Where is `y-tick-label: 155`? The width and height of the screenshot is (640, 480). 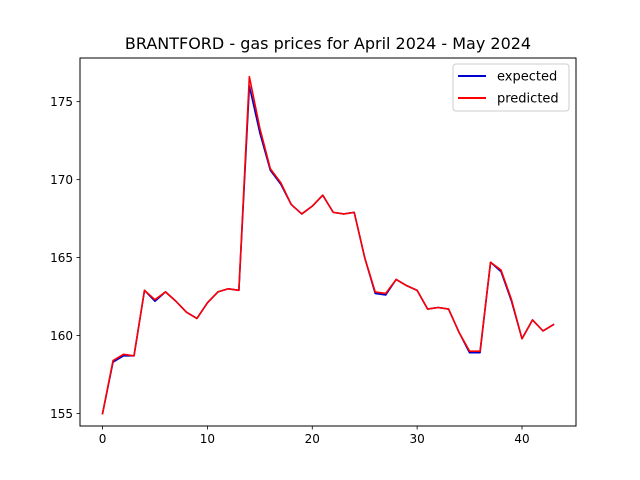
y-tick-label: 155 is located at coordinates (61, 414).